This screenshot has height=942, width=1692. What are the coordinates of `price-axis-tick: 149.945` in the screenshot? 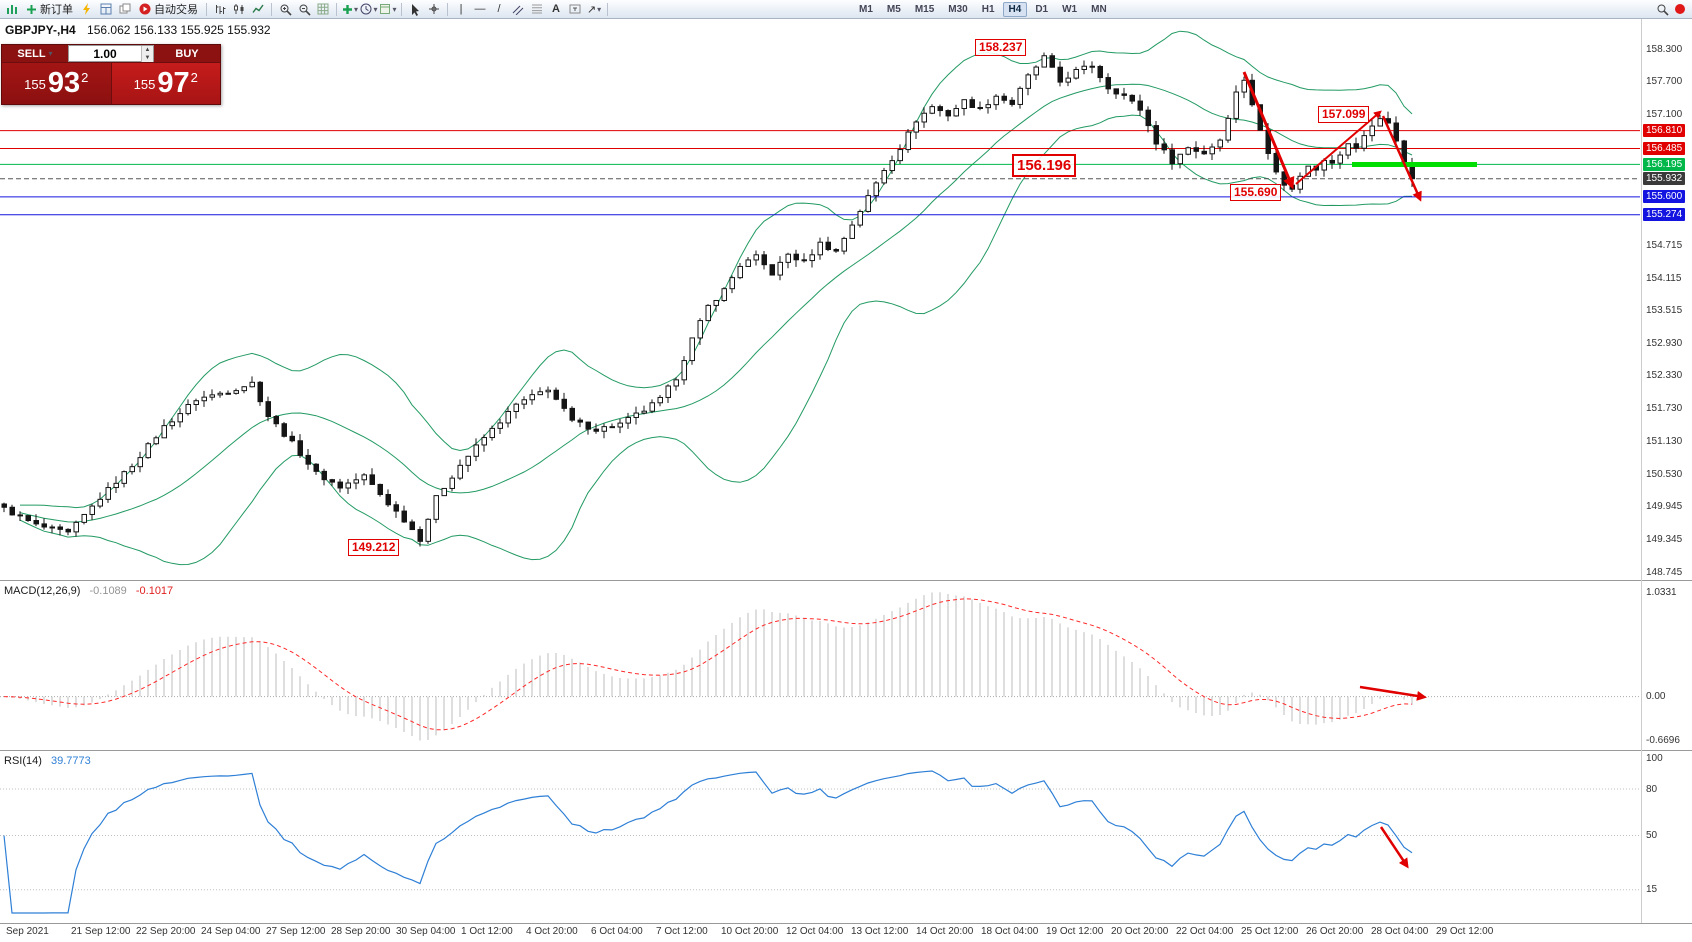 It's located at (1664, 506).